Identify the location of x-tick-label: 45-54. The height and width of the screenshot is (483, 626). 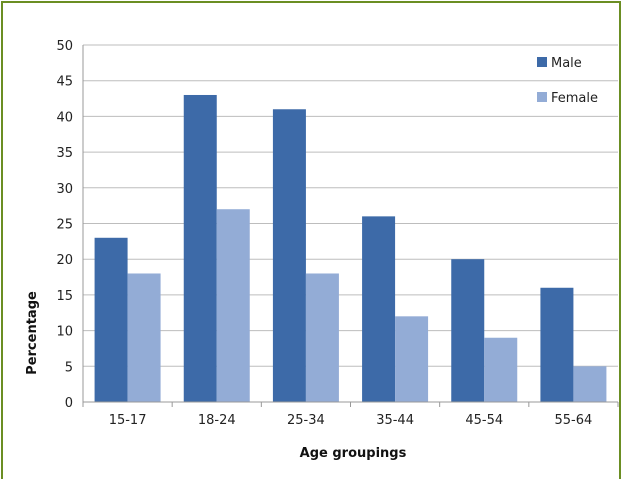
(484, 420).